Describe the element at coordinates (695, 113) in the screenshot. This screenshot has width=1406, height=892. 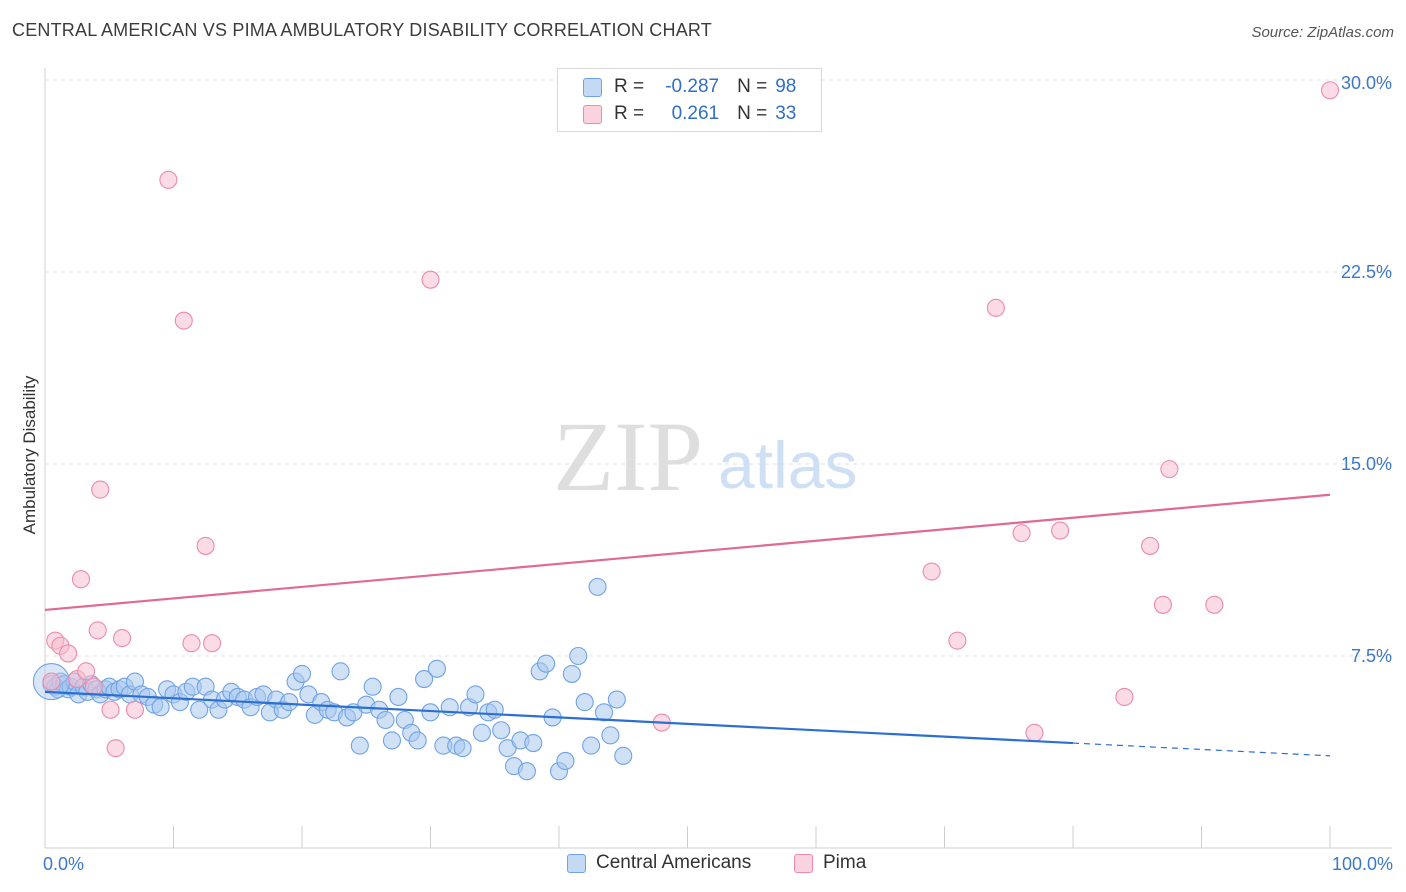
I see `legend-r-value: 0.261` at that location.